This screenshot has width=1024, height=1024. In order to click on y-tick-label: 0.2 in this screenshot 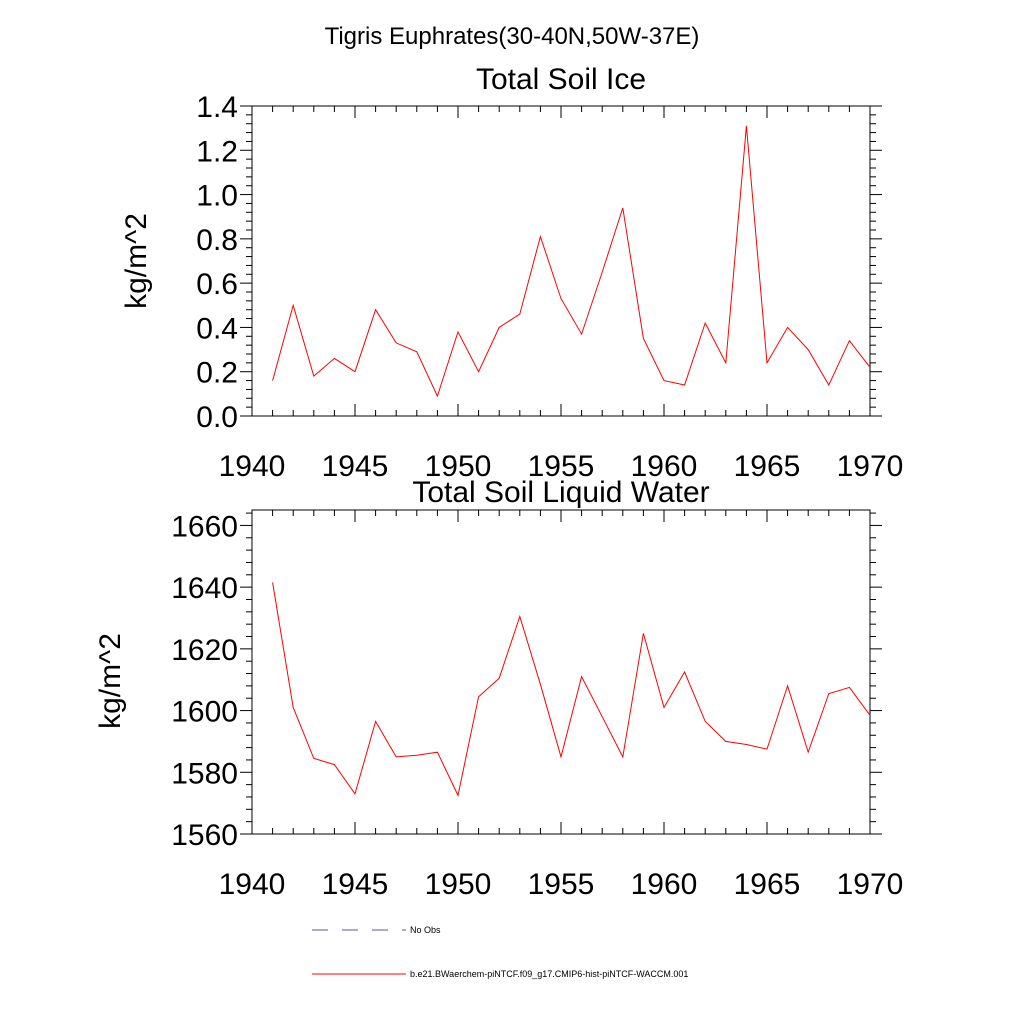, I will do `click(217, 373)`.